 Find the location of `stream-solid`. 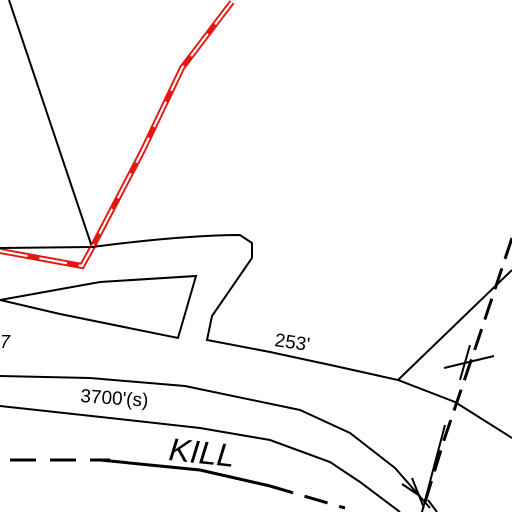

stream-solid is located at coordinates (185, 473).